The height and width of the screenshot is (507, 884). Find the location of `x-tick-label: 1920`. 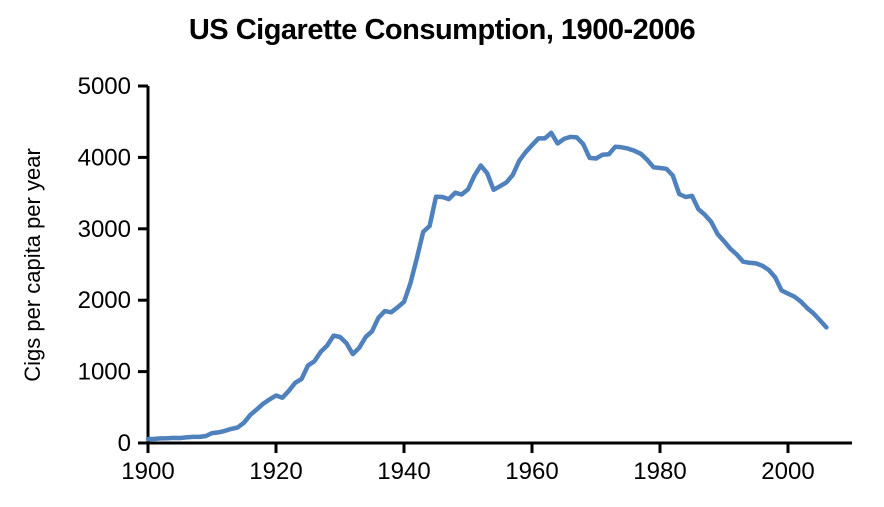

x-tick-label: 1920 is located at coordinates (275, 471).